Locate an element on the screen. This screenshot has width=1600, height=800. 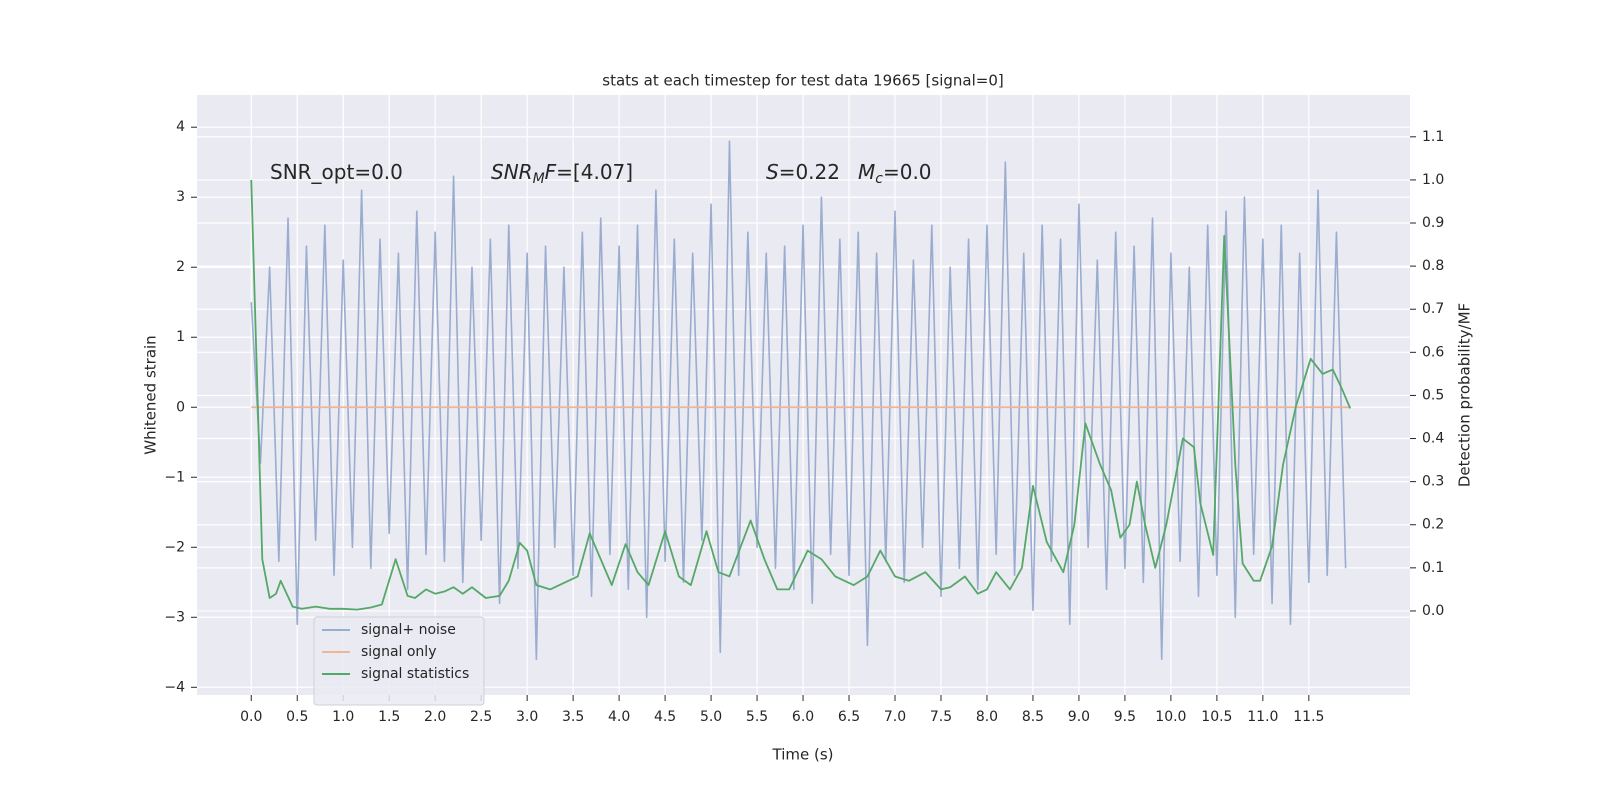
x-axis-label: Time (s) is located at coordinates (803, 755).